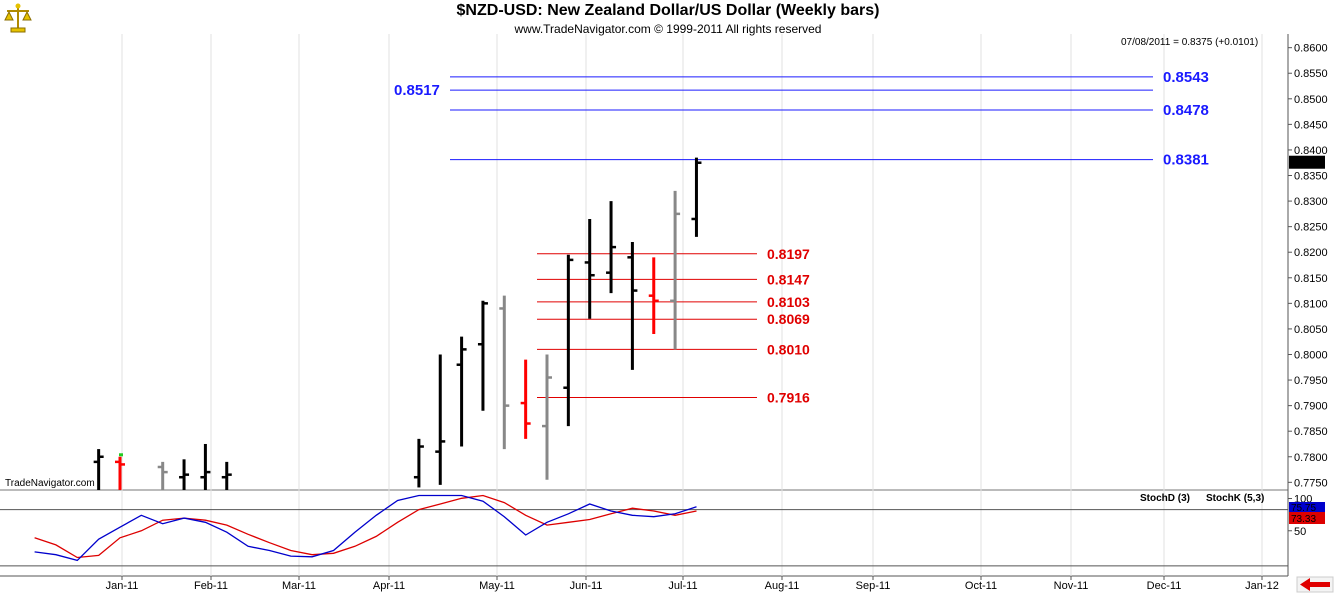  I want to click on stoch-k-line, so click(365, 528).